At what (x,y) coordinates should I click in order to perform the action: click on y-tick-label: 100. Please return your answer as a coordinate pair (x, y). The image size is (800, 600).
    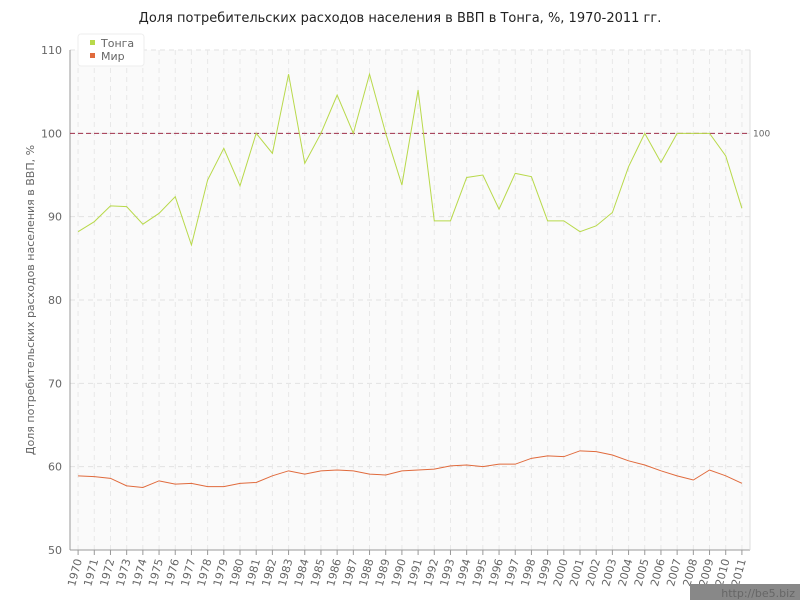
    Looking at the image, I should click on (51, 133).